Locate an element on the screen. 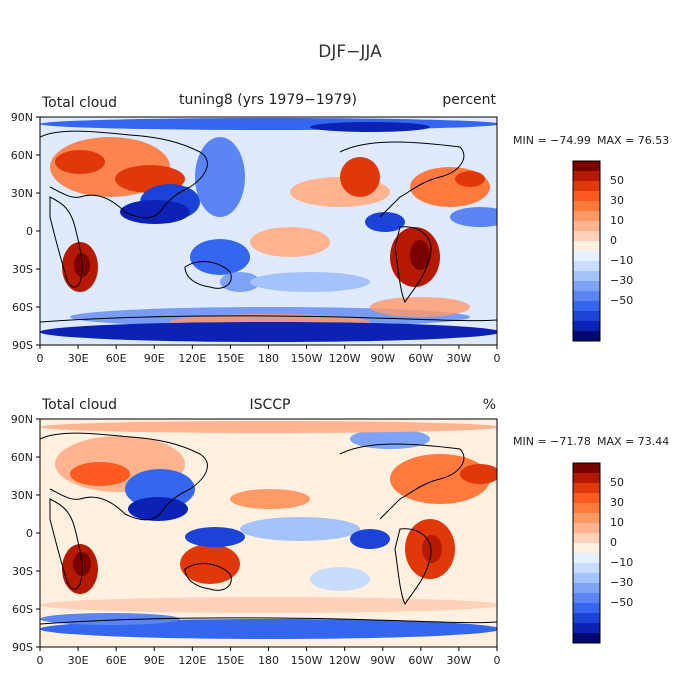 The image size is (700, 700). panel-1-y-axis: 90N 60N 30N 0 30S 60S 90S is located at coordinates (25, 231).